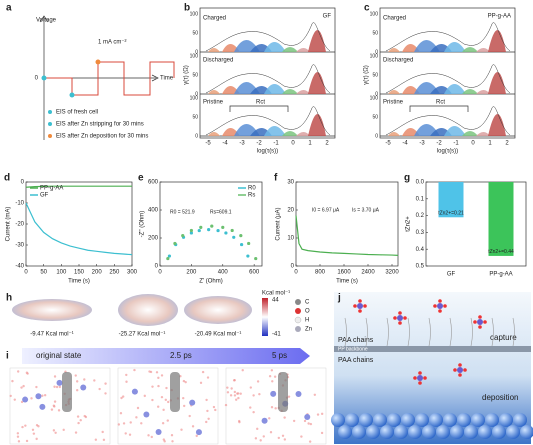 The image size is (533, 445). What do you see at coordinates (44, 196) in the screenshot?
I see `legend-text: GF` at bounding box center [44, 196].